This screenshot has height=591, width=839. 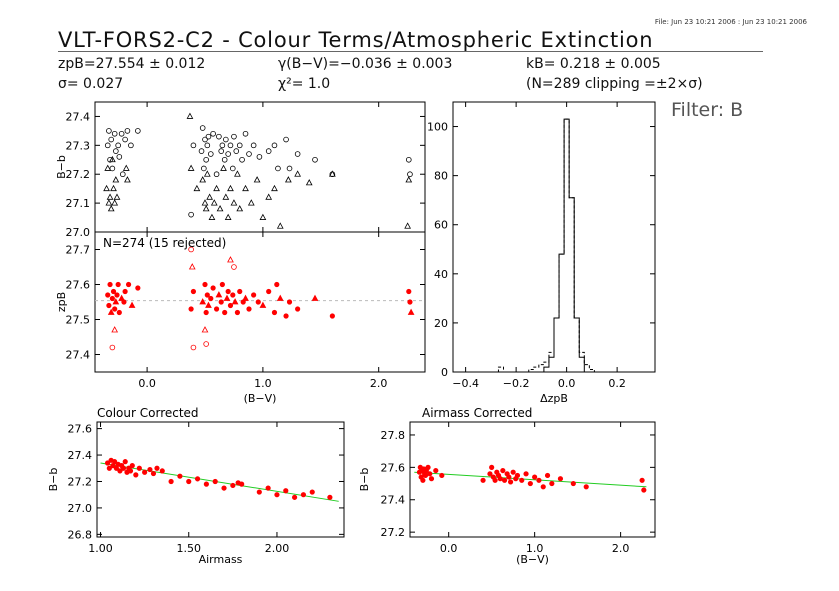 What do you see at coordinates (554, 245) in the screenshot?
I see `histogram-clipped-line` at bounding box center [554, 245].